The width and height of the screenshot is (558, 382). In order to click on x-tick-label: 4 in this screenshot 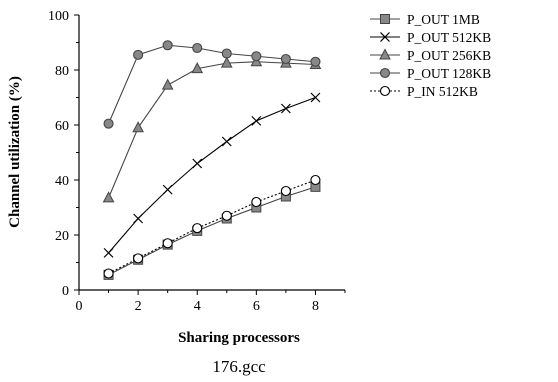, I will do `click(197, 306)`.